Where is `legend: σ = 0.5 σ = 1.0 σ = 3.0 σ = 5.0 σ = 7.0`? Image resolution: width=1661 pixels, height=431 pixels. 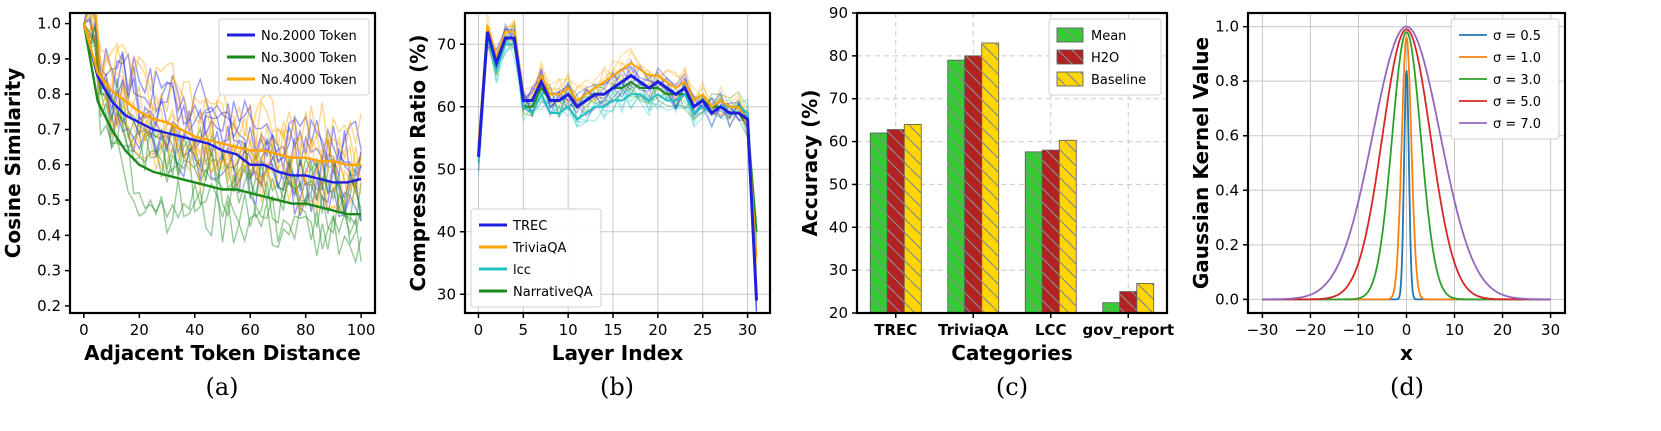 legend: σ = 0.5 σ = 1.0 σ = 3.0 σ = 5.0 σ = 7.0 is located at coordinates (1505, 79).